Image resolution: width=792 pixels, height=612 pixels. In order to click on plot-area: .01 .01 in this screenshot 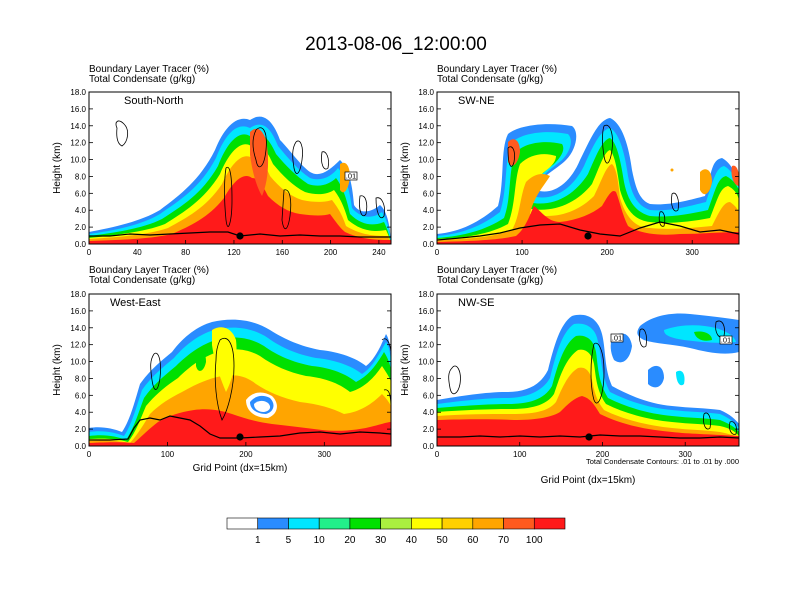, I will do `click(588, 370)`.